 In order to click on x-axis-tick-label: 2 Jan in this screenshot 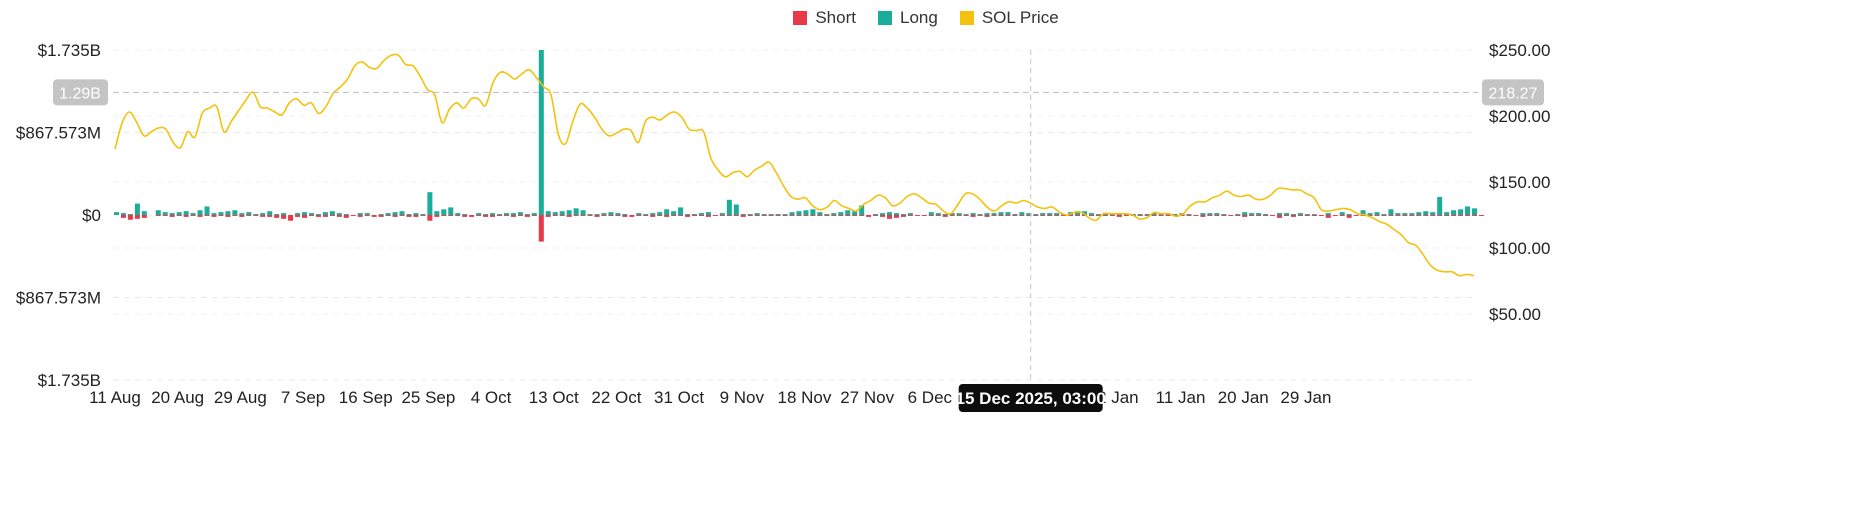, I will do `click(1118, 397)`.